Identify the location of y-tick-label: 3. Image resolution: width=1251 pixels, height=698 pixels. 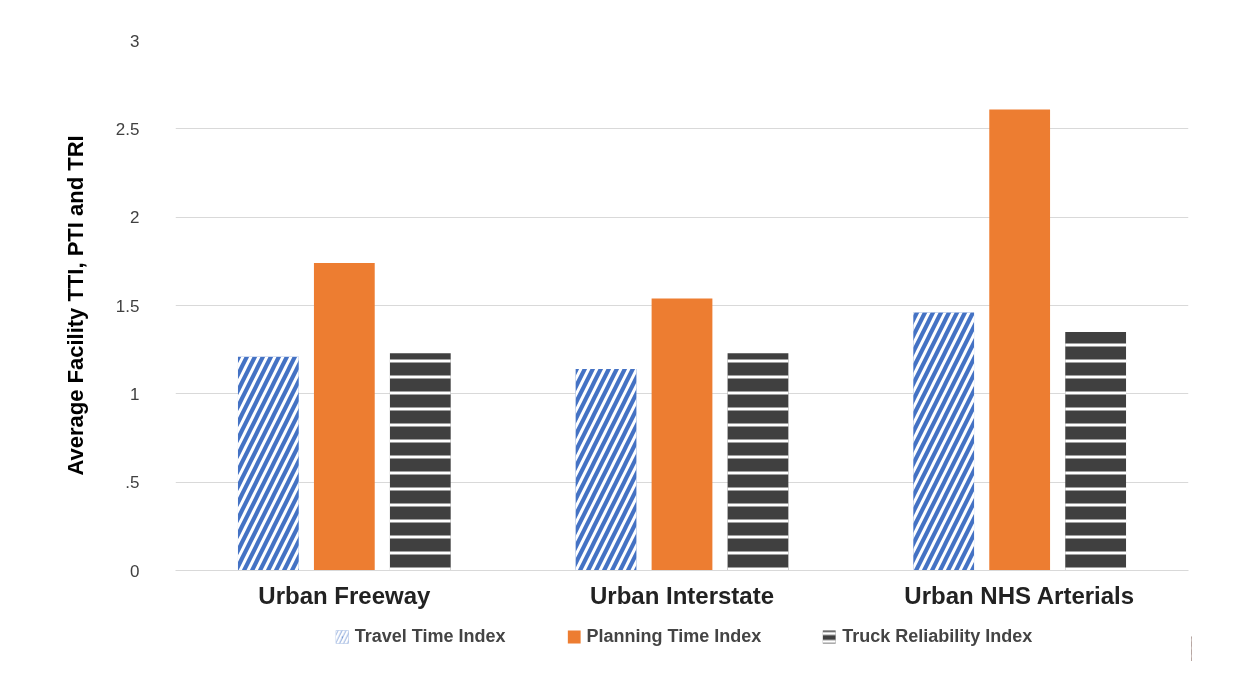
(135, 41).